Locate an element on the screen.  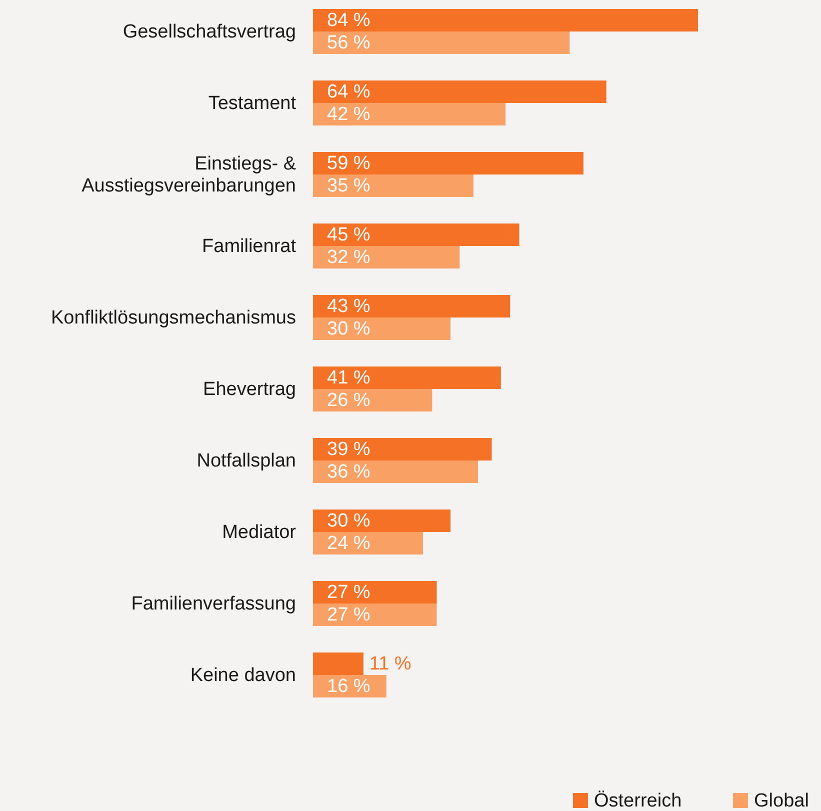
data-label: 36 % is located at coordinates (348, 471).